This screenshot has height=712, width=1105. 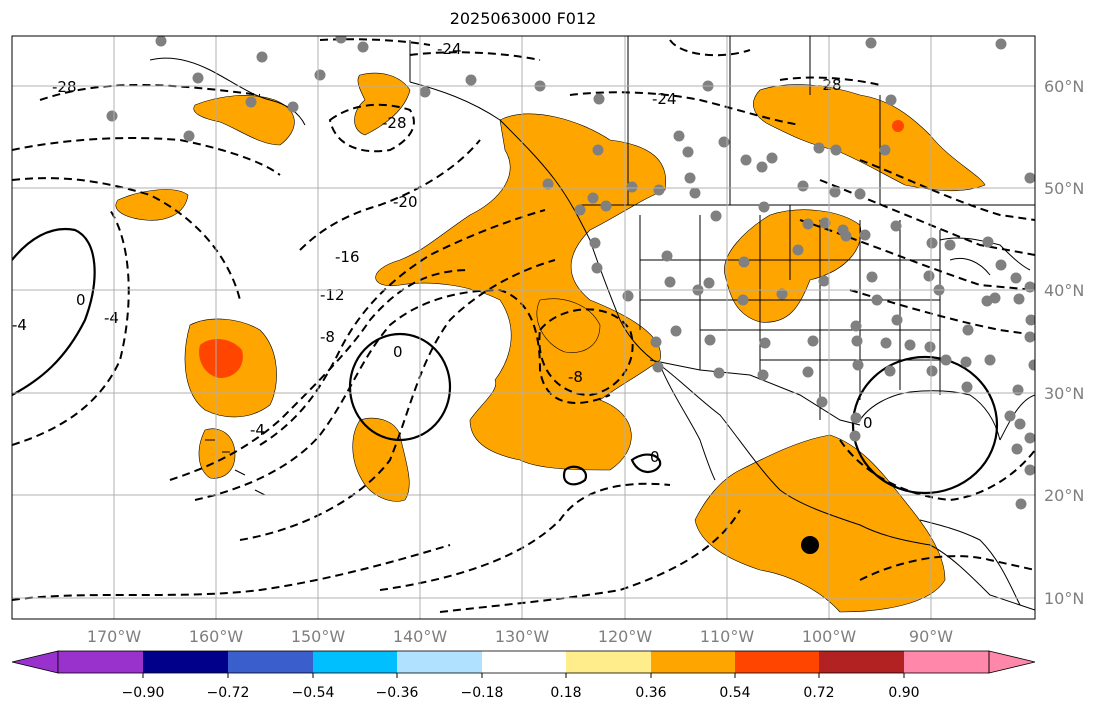 I want to click on latitude-label: 60°N, so click(x=1064, y=86).